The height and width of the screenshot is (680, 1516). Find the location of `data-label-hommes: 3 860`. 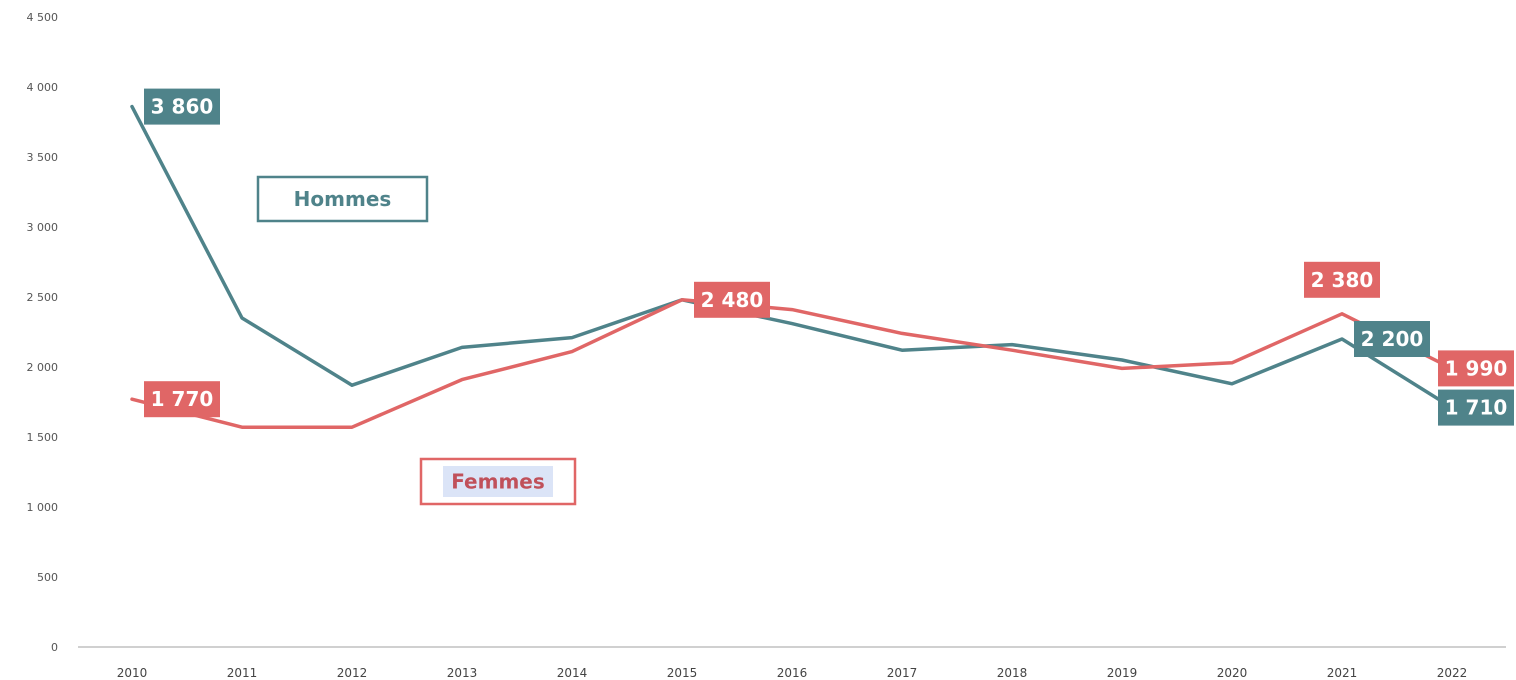

data-label-hommes: 3 860 is located at coordinates (182, 106).